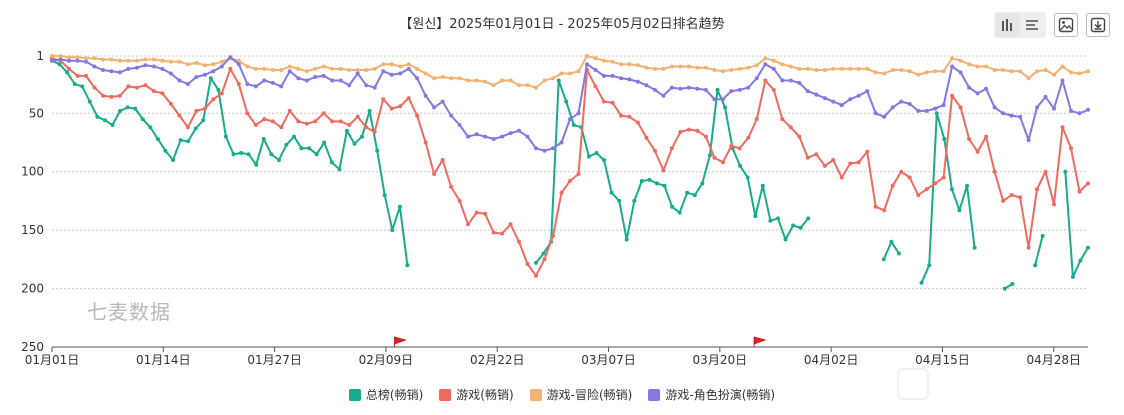 This screenshot has height=415, width=1124. Describe the element at coordinates (589, 395) in the screenshot. I see `legend-label: 游戏-冒险(畅销)` at that location.